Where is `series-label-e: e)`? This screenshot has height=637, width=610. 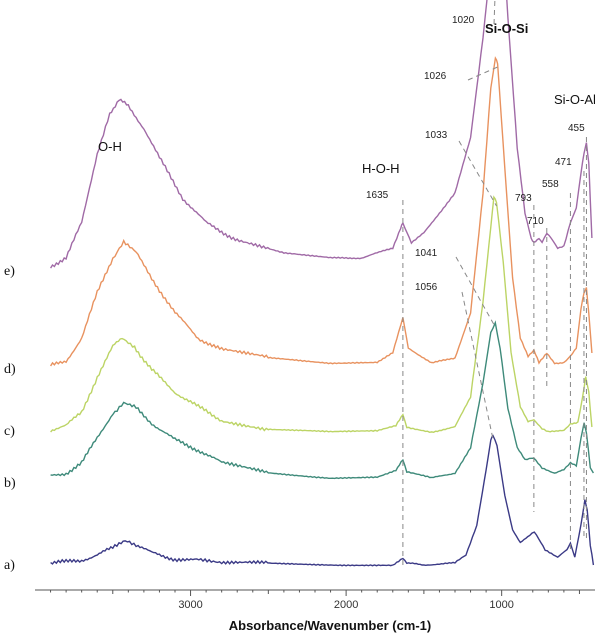
series-label-e: e) is located at coordinates (9, 271).